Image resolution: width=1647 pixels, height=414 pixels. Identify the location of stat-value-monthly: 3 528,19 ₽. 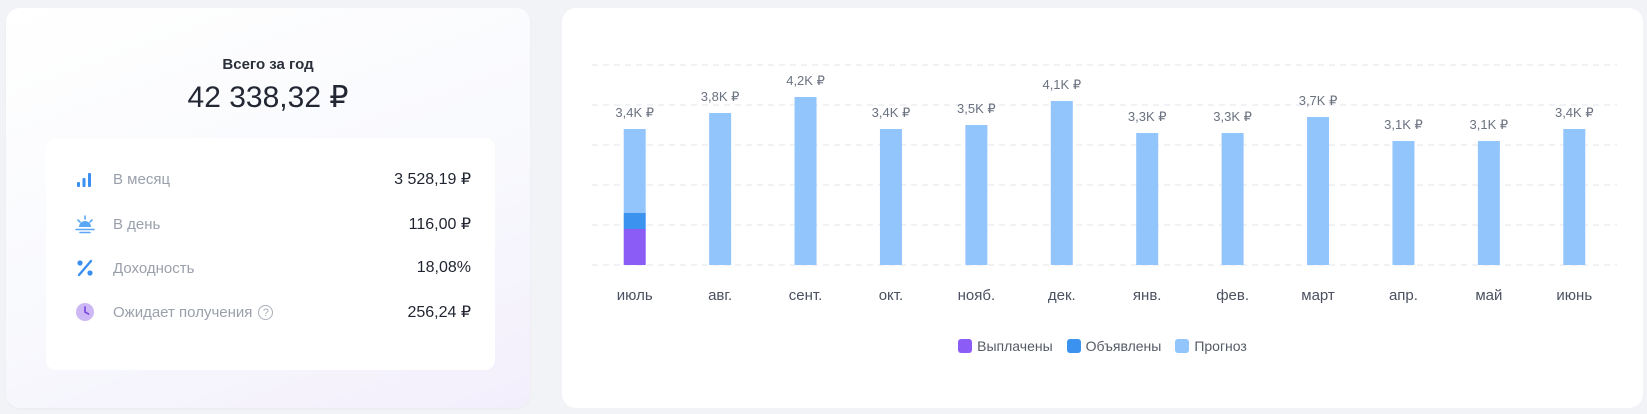
(432, 179).